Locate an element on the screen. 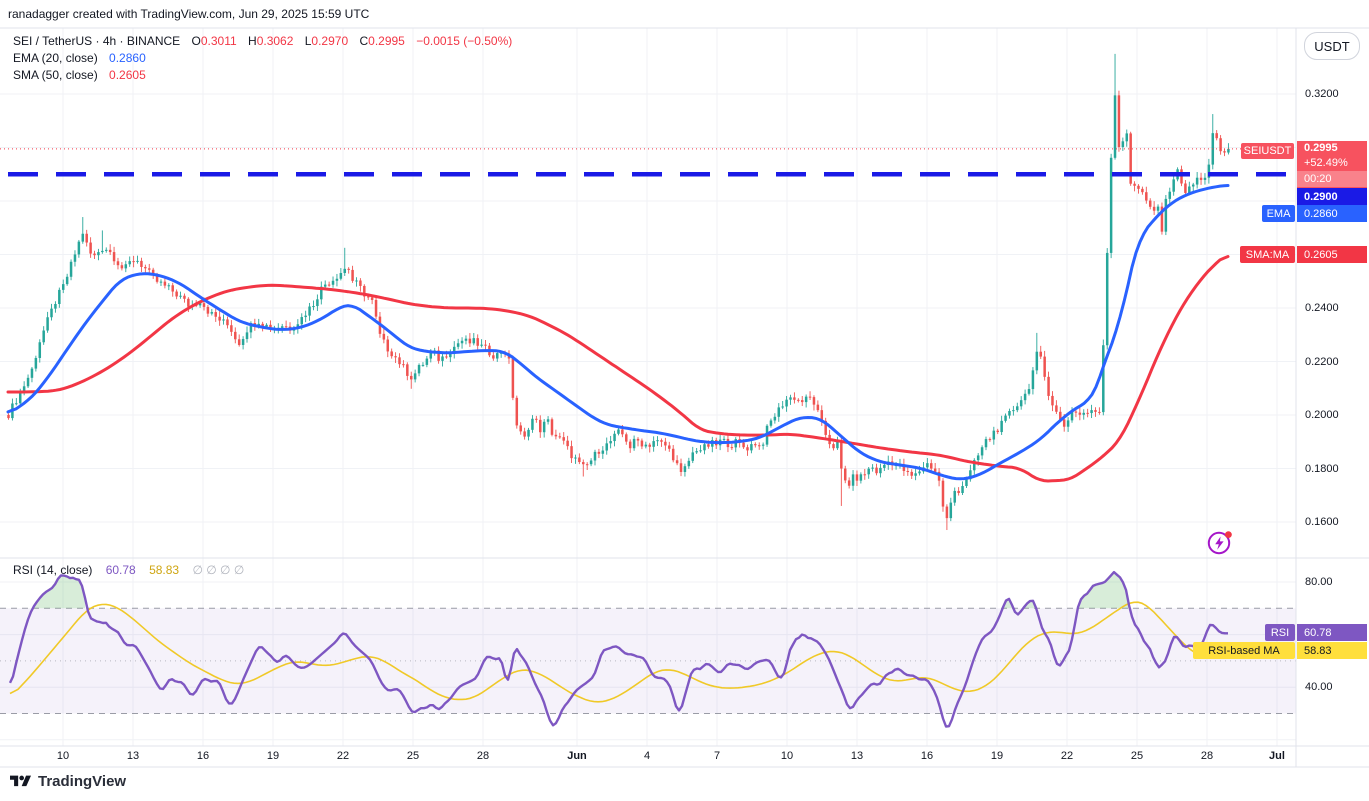 This screenshot has height=801, width=1369. notification-dot is located at coordinates (1228, 534).